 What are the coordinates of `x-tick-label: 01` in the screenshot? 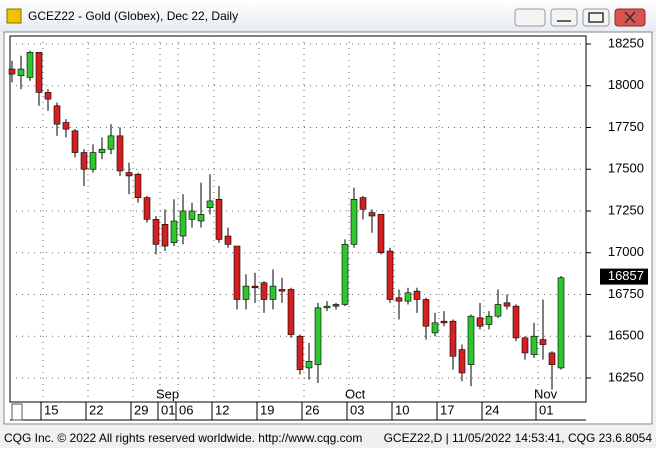 It's located at (168, 409).